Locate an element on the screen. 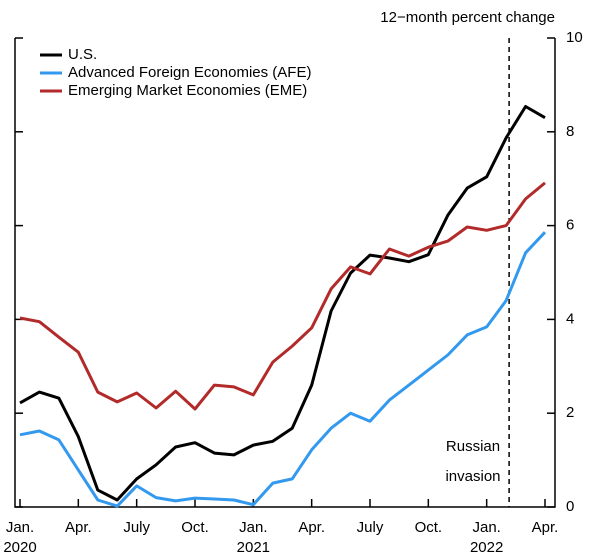 The height and width of the screenshot is (557, 592). legend-label: Advanced Foreign Economies (AFE) is located at coordinates (189, 72).